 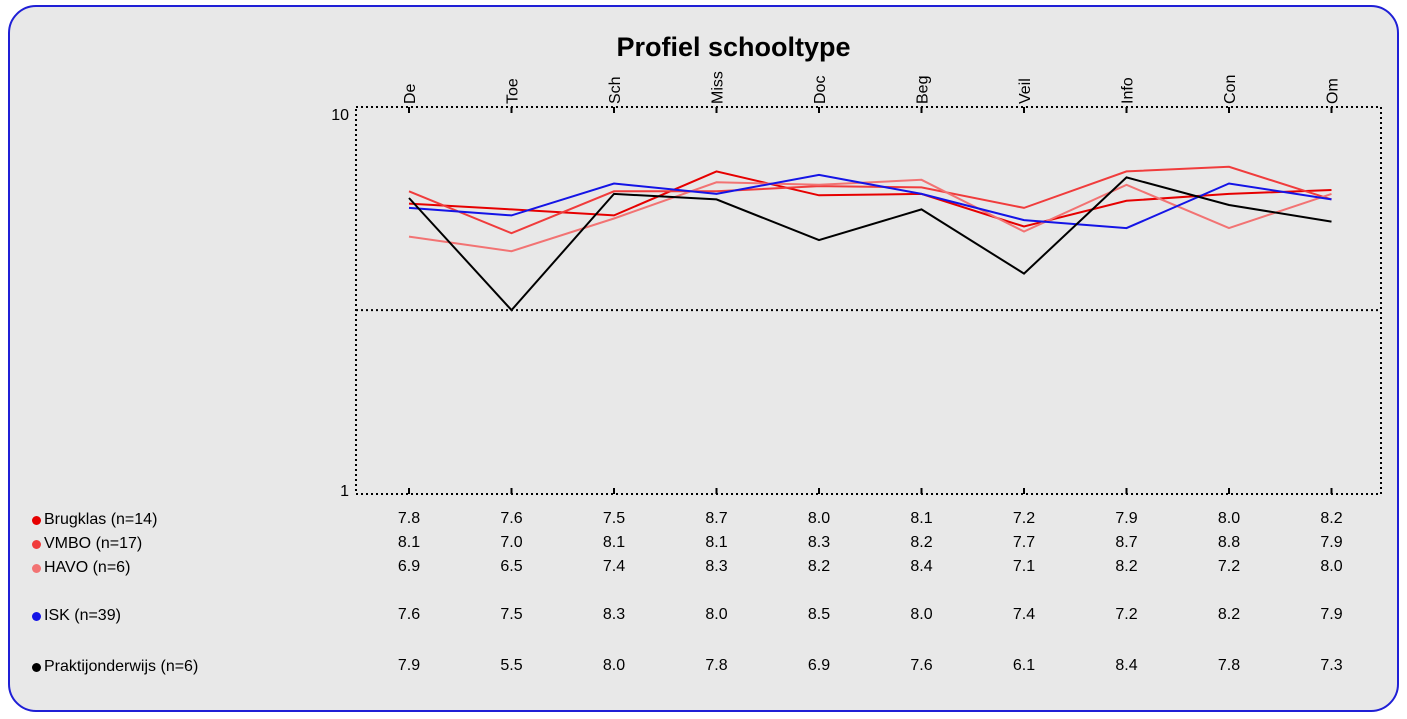 I want to click on legend-item: VMBO (n=17), so click(x=87, y=544).